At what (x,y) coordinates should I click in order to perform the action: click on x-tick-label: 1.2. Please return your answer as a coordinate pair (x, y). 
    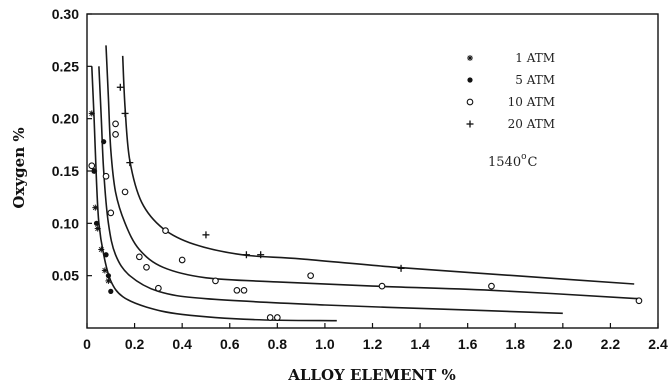
    Looking at the image, I should click on (373, 344).